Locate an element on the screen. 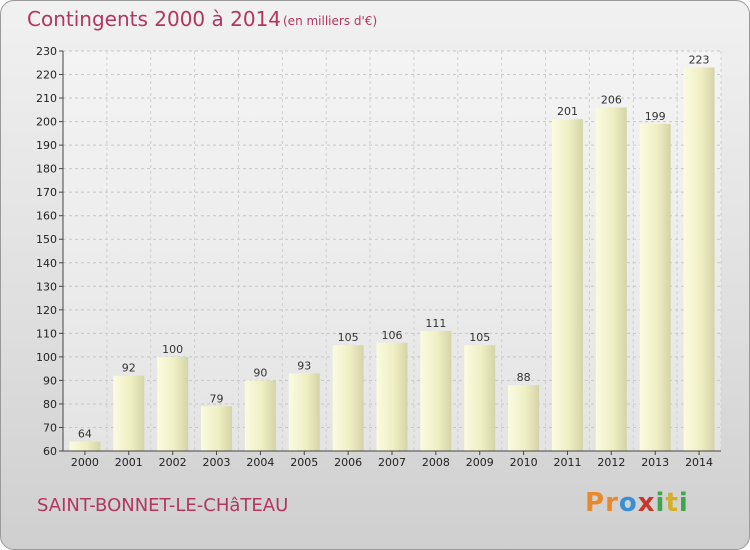  bar-value-label: 88 is located at coordinates (524, 377).